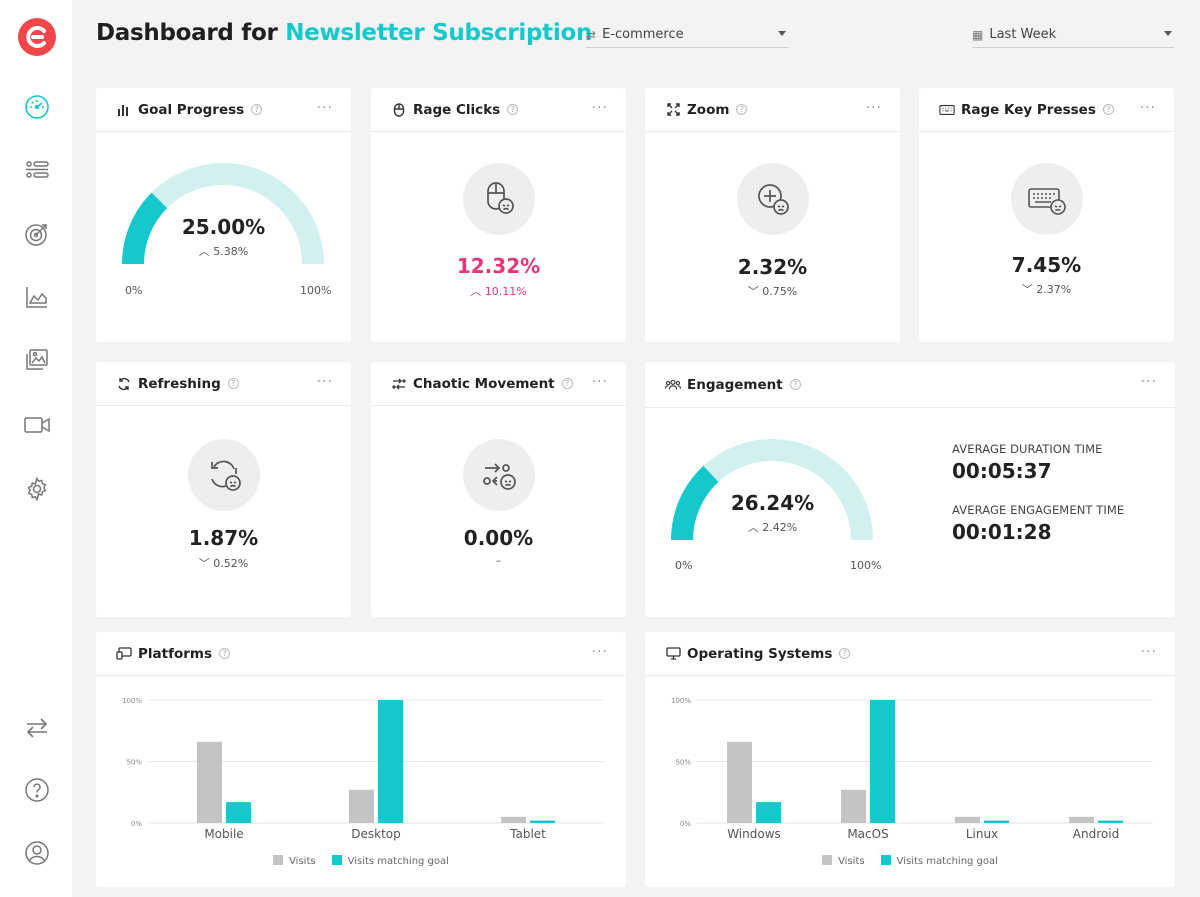 This screenshot has height=897, width=1200. Describe the element at coordinates (772, 527) in the screenshot. I see `engagement-delta: ︿ 2.42%` at that location.